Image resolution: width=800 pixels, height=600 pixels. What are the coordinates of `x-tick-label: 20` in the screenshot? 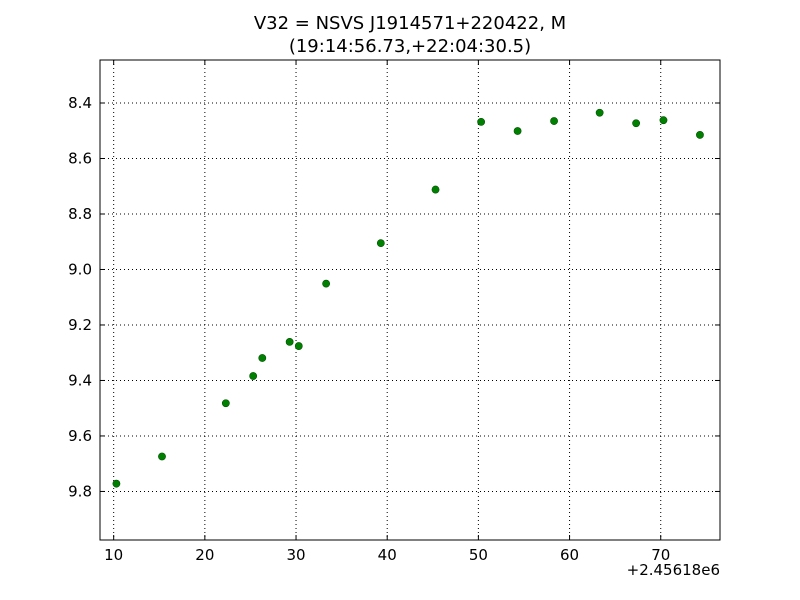 It's located at (204, 555).